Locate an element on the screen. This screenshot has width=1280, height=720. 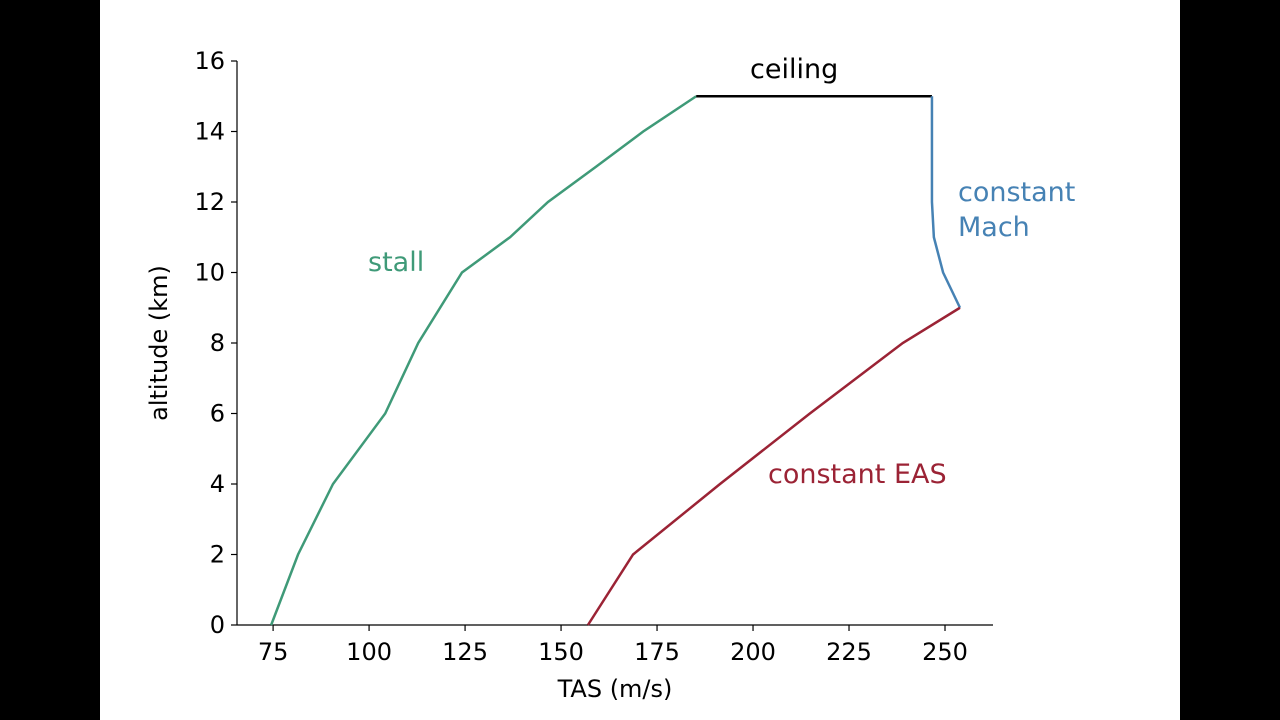
y-tick-label: 0 is located at coordinates (217, 625).